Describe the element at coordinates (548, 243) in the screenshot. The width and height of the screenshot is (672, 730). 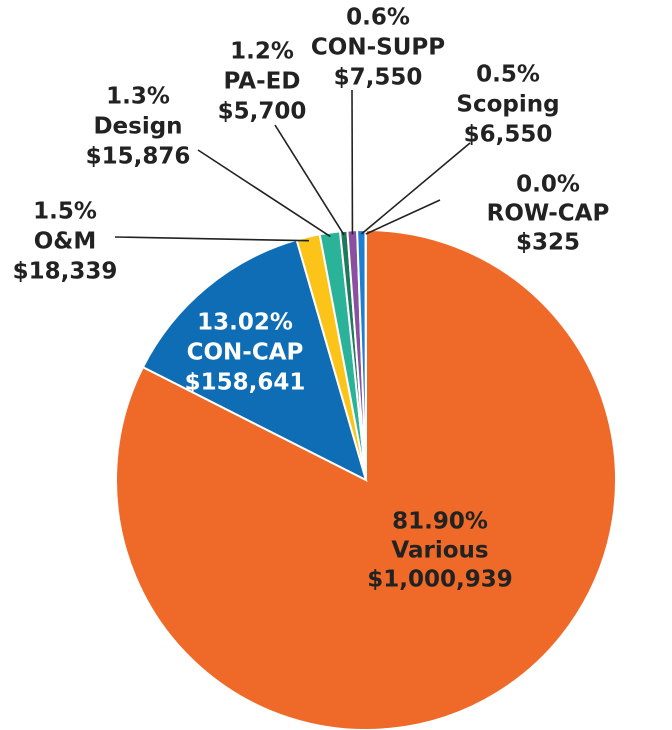
I see `value-label: $325` at that location.